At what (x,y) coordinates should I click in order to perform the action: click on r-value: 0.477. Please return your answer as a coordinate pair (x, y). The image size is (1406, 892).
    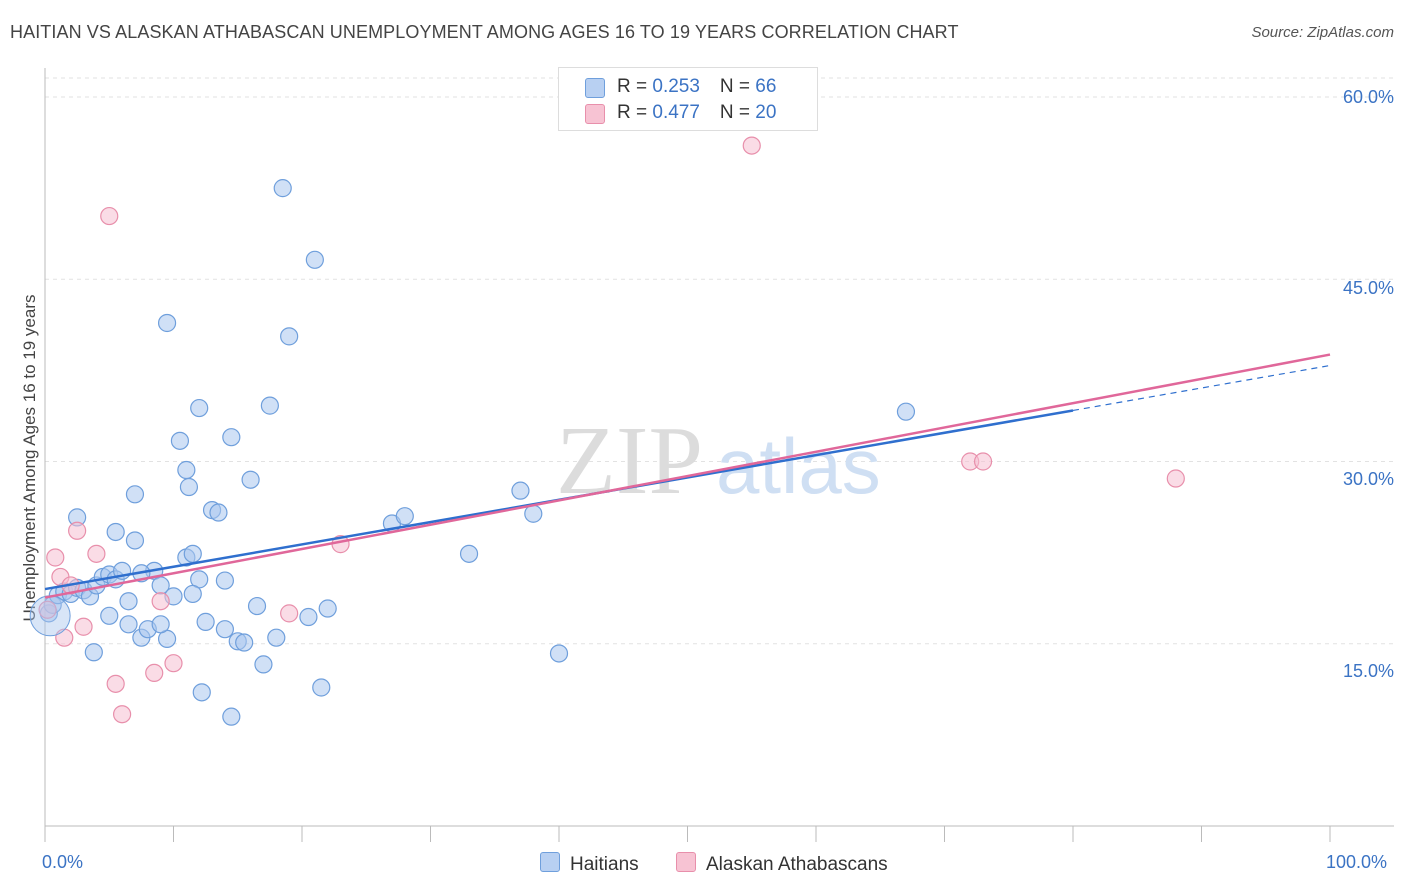
    Looking at the image, I should click on (676, 112).